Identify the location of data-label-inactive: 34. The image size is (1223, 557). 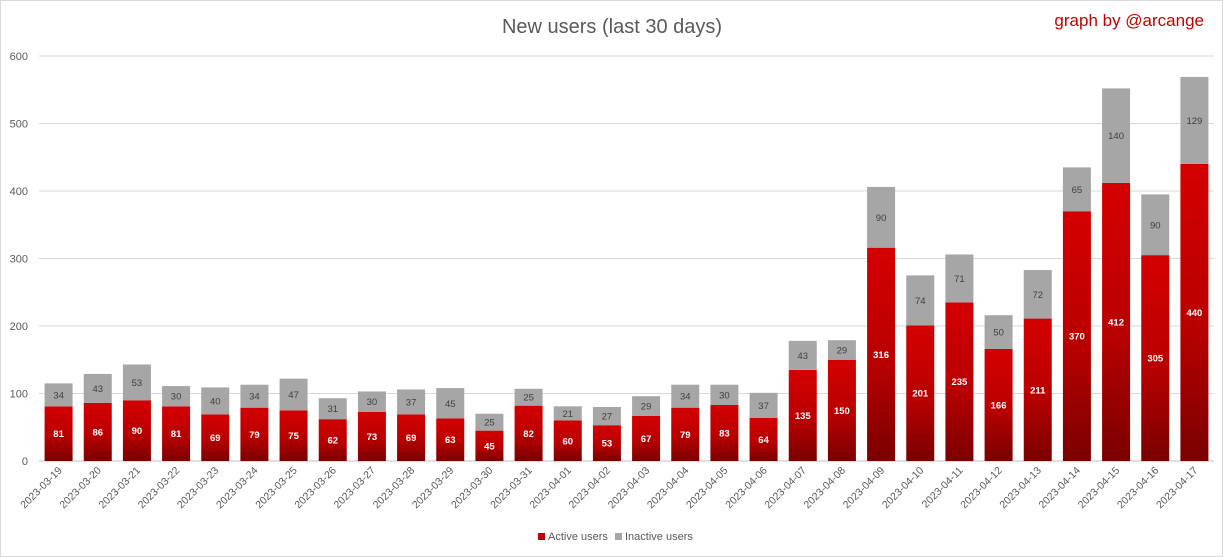
(254, 397).